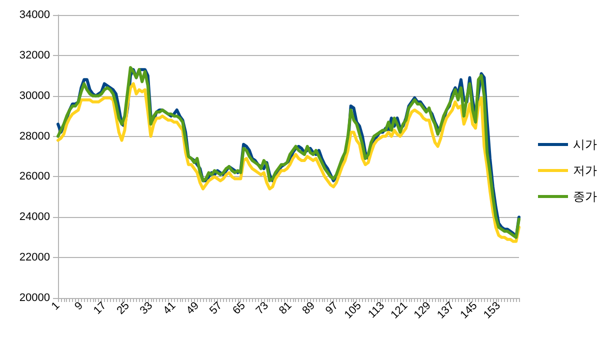 The image size is (606, 341). What do you see at coordinates (469, 311) in the screenshot?
I see `x-tick-label: 145` at bounding box center [469, 311].